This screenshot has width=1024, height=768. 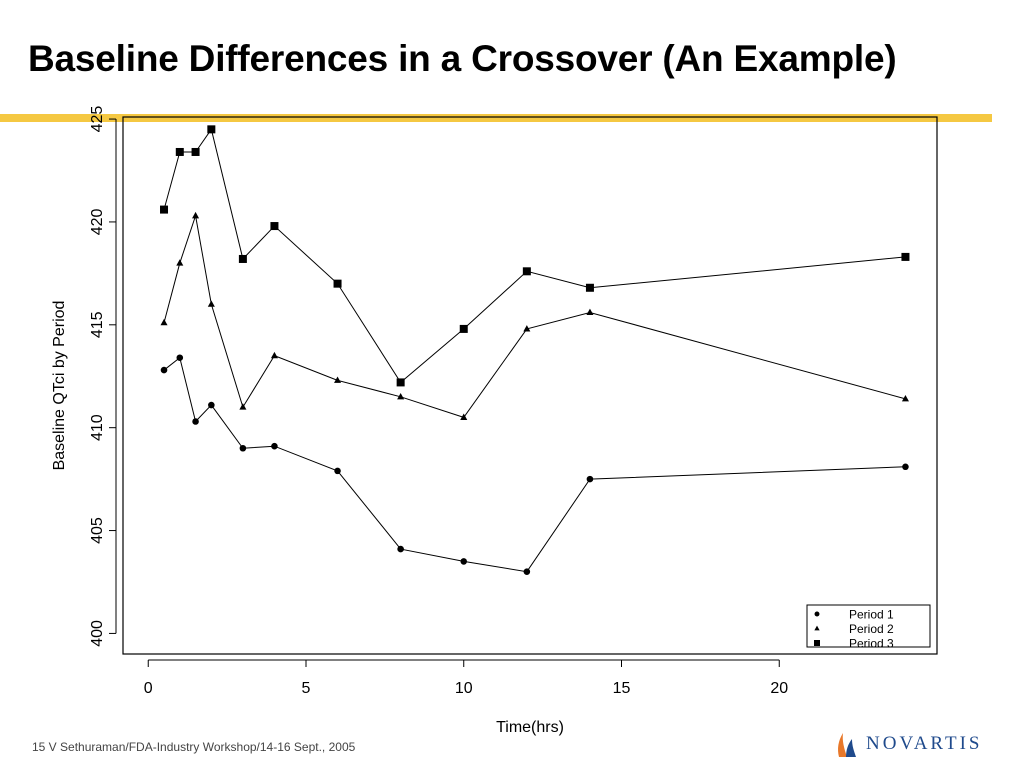 I want to click on y-axis-label: Baseline QTci by Period, so click(x=59, y=386).